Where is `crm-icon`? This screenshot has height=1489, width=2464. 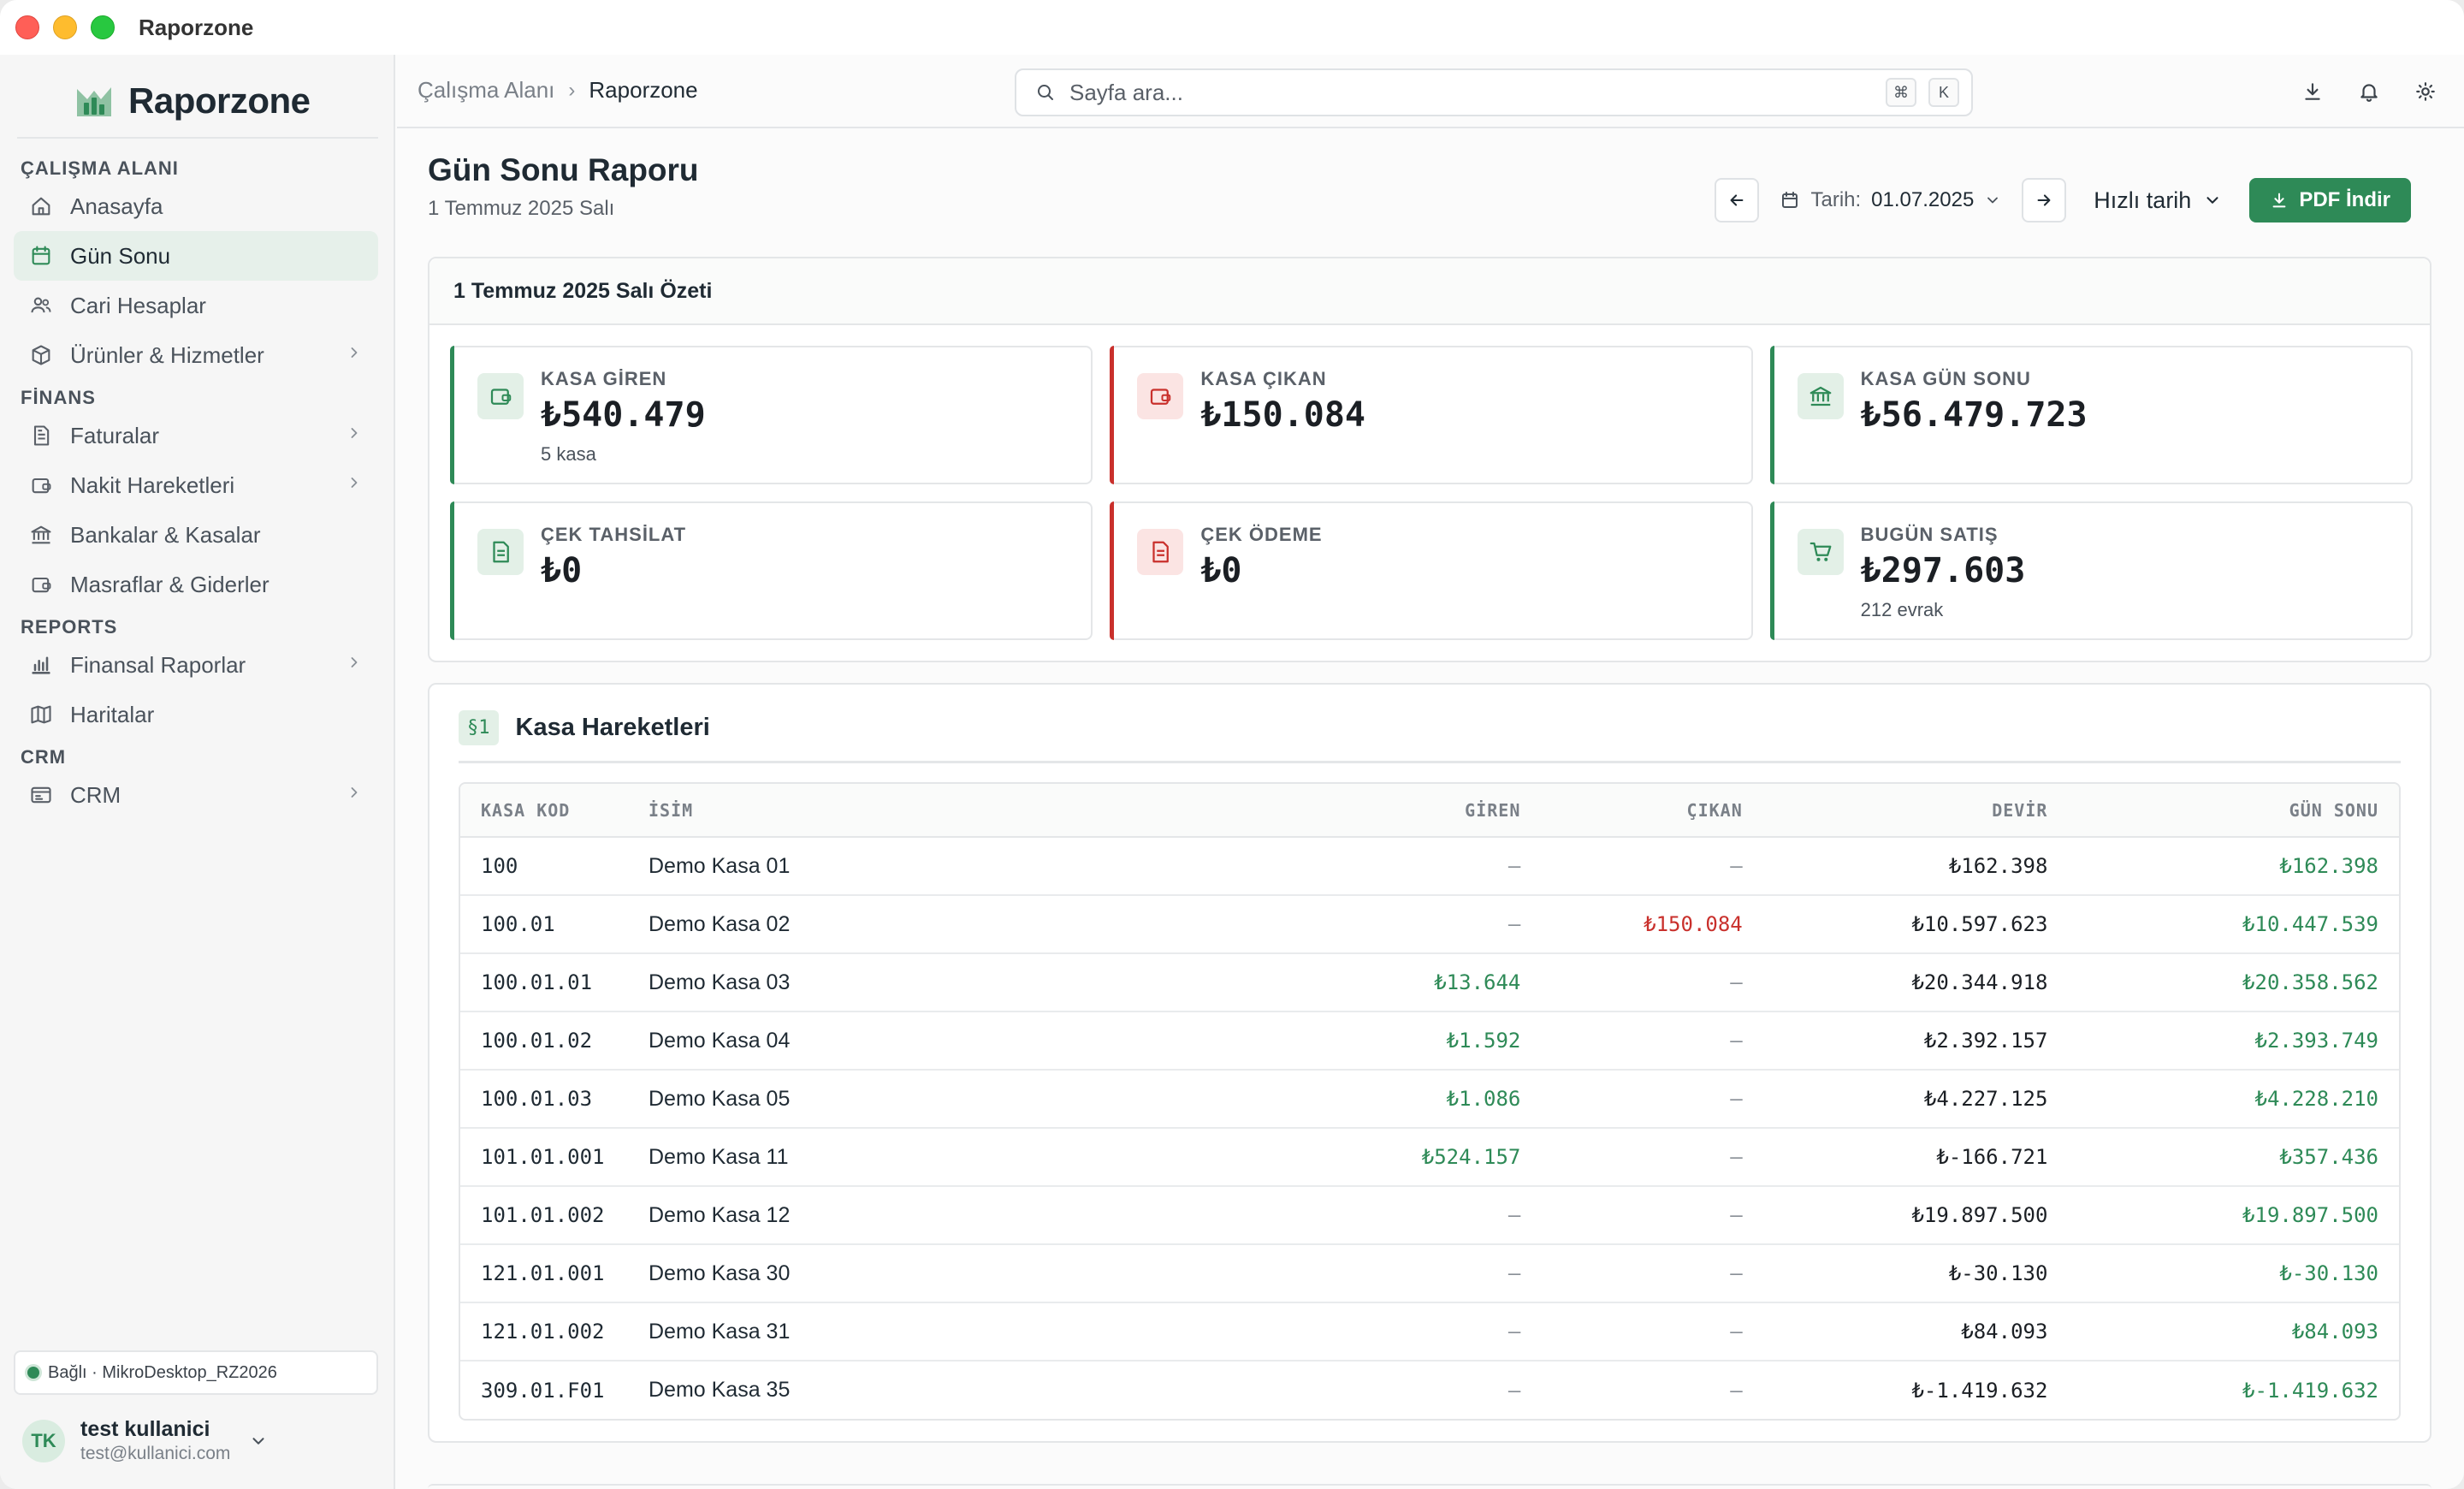
crm-icon is located at coordinates (41, 795).